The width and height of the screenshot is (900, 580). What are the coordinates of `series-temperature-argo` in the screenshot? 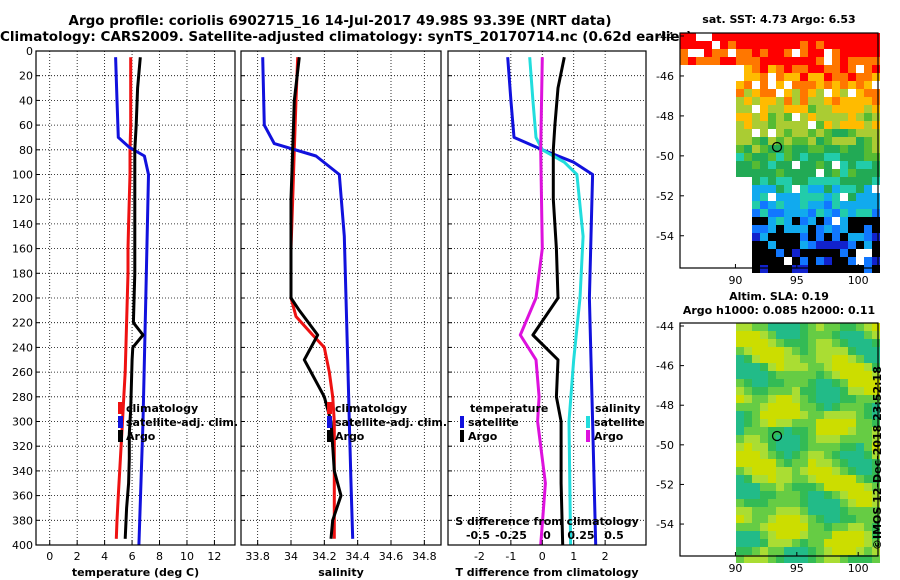 It's located at (548, 301).